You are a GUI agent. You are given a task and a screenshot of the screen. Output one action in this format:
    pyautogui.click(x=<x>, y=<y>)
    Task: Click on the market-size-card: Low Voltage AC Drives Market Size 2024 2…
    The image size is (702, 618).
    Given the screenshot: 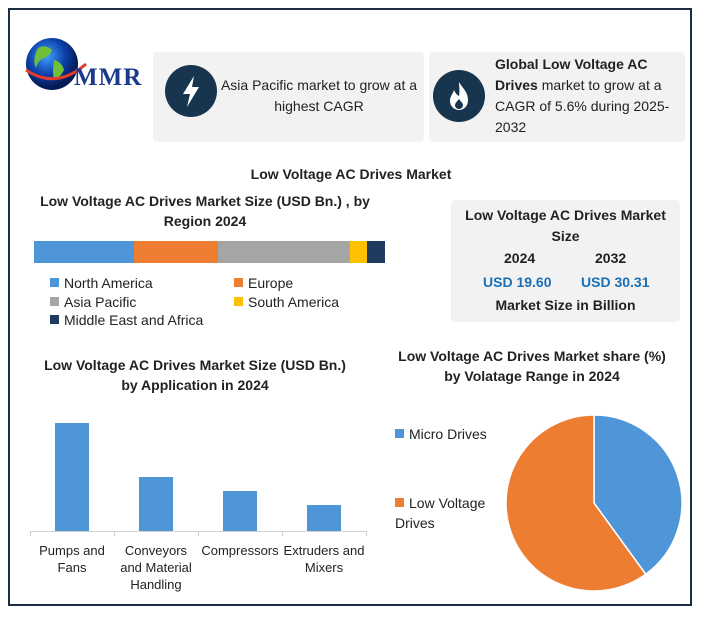 What is the action you would take?
    pyautogui.click(x=565, y=261)
    